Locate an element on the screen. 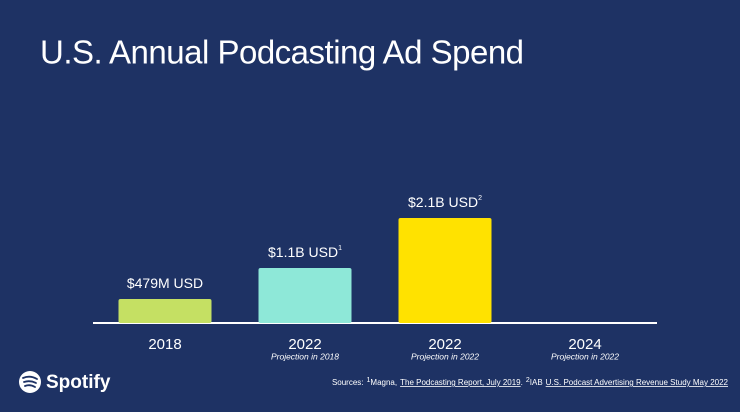 The image size is (740, 412). source-link: The Podcasting Report, July 2019 is located at coordinates (460, 382).